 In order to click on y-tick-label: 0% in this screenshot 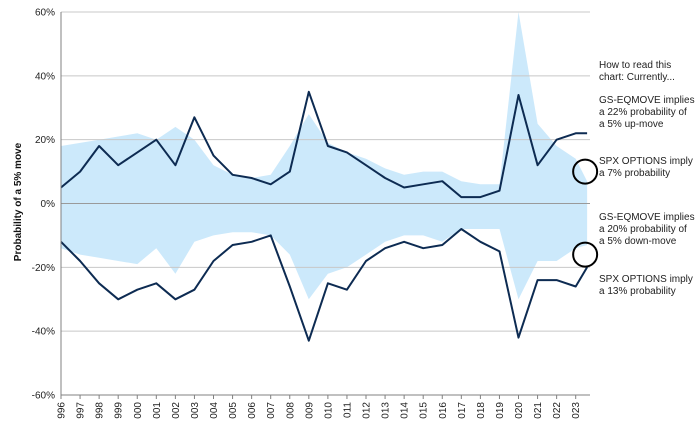, I will do `click(48, 204)`.